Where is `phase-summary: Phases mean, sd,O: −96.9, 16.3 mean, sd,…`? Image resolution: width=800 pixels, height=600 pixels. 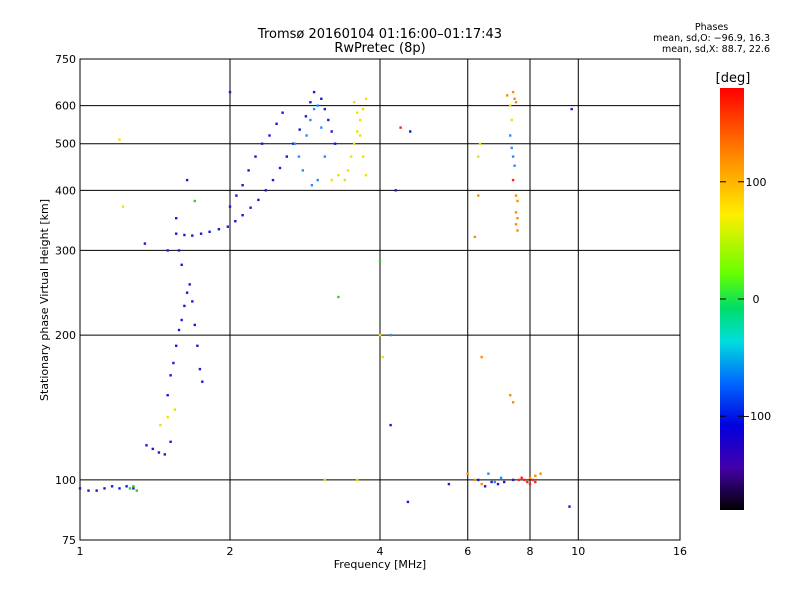
phase-summary: Phases mean, sd,O: −96.9, 16.3 mean, sd,… is located at coordinates (711, 38).